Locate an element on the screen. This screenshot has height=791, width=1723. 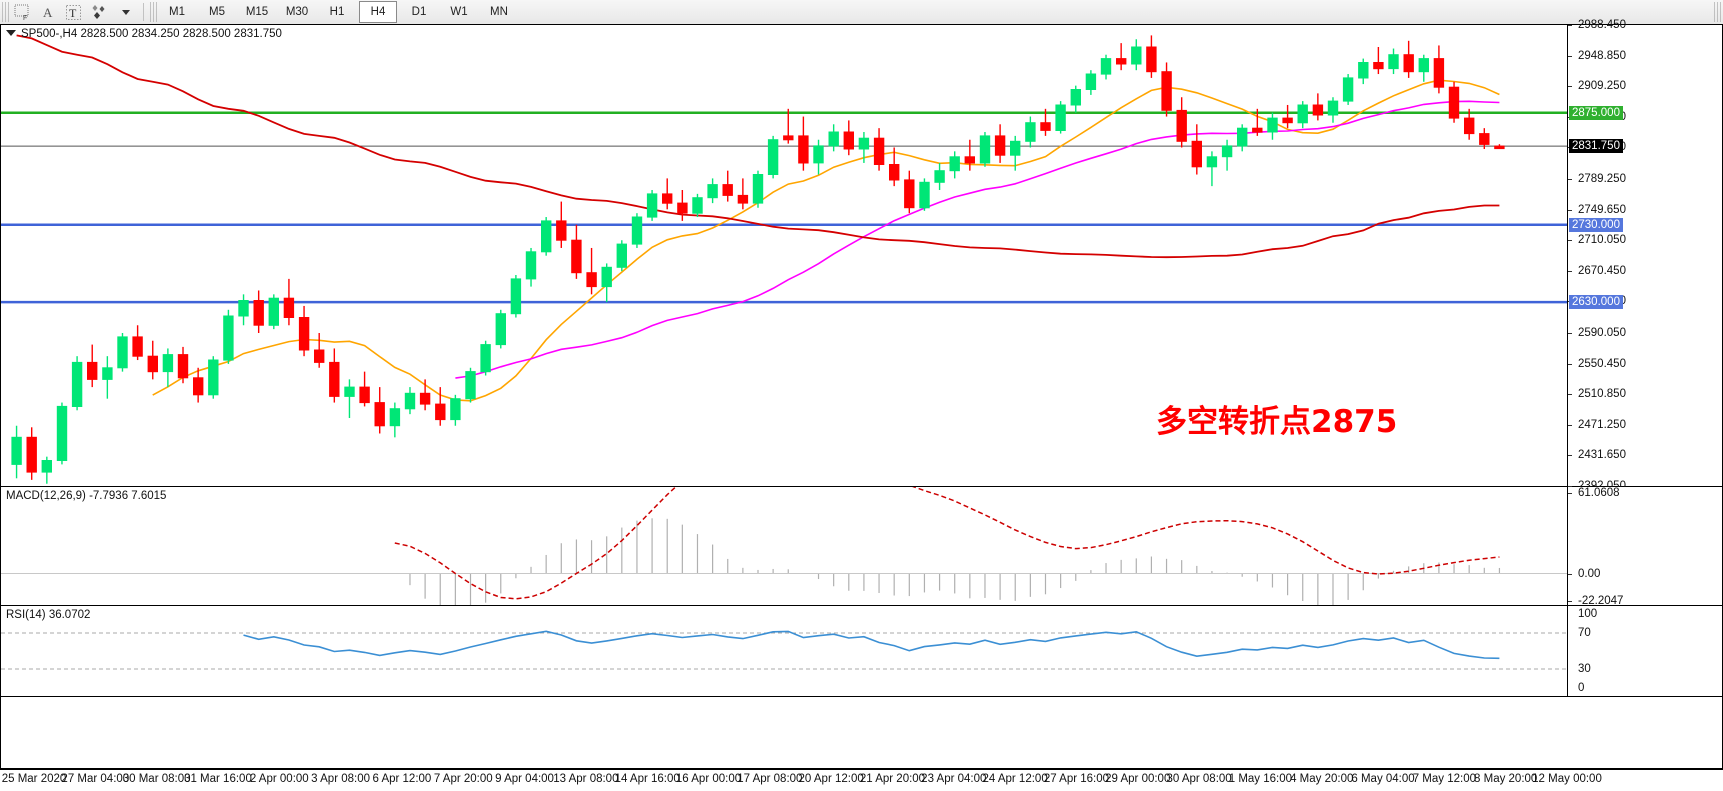
objects-icon is located at coordinates (100, 12).